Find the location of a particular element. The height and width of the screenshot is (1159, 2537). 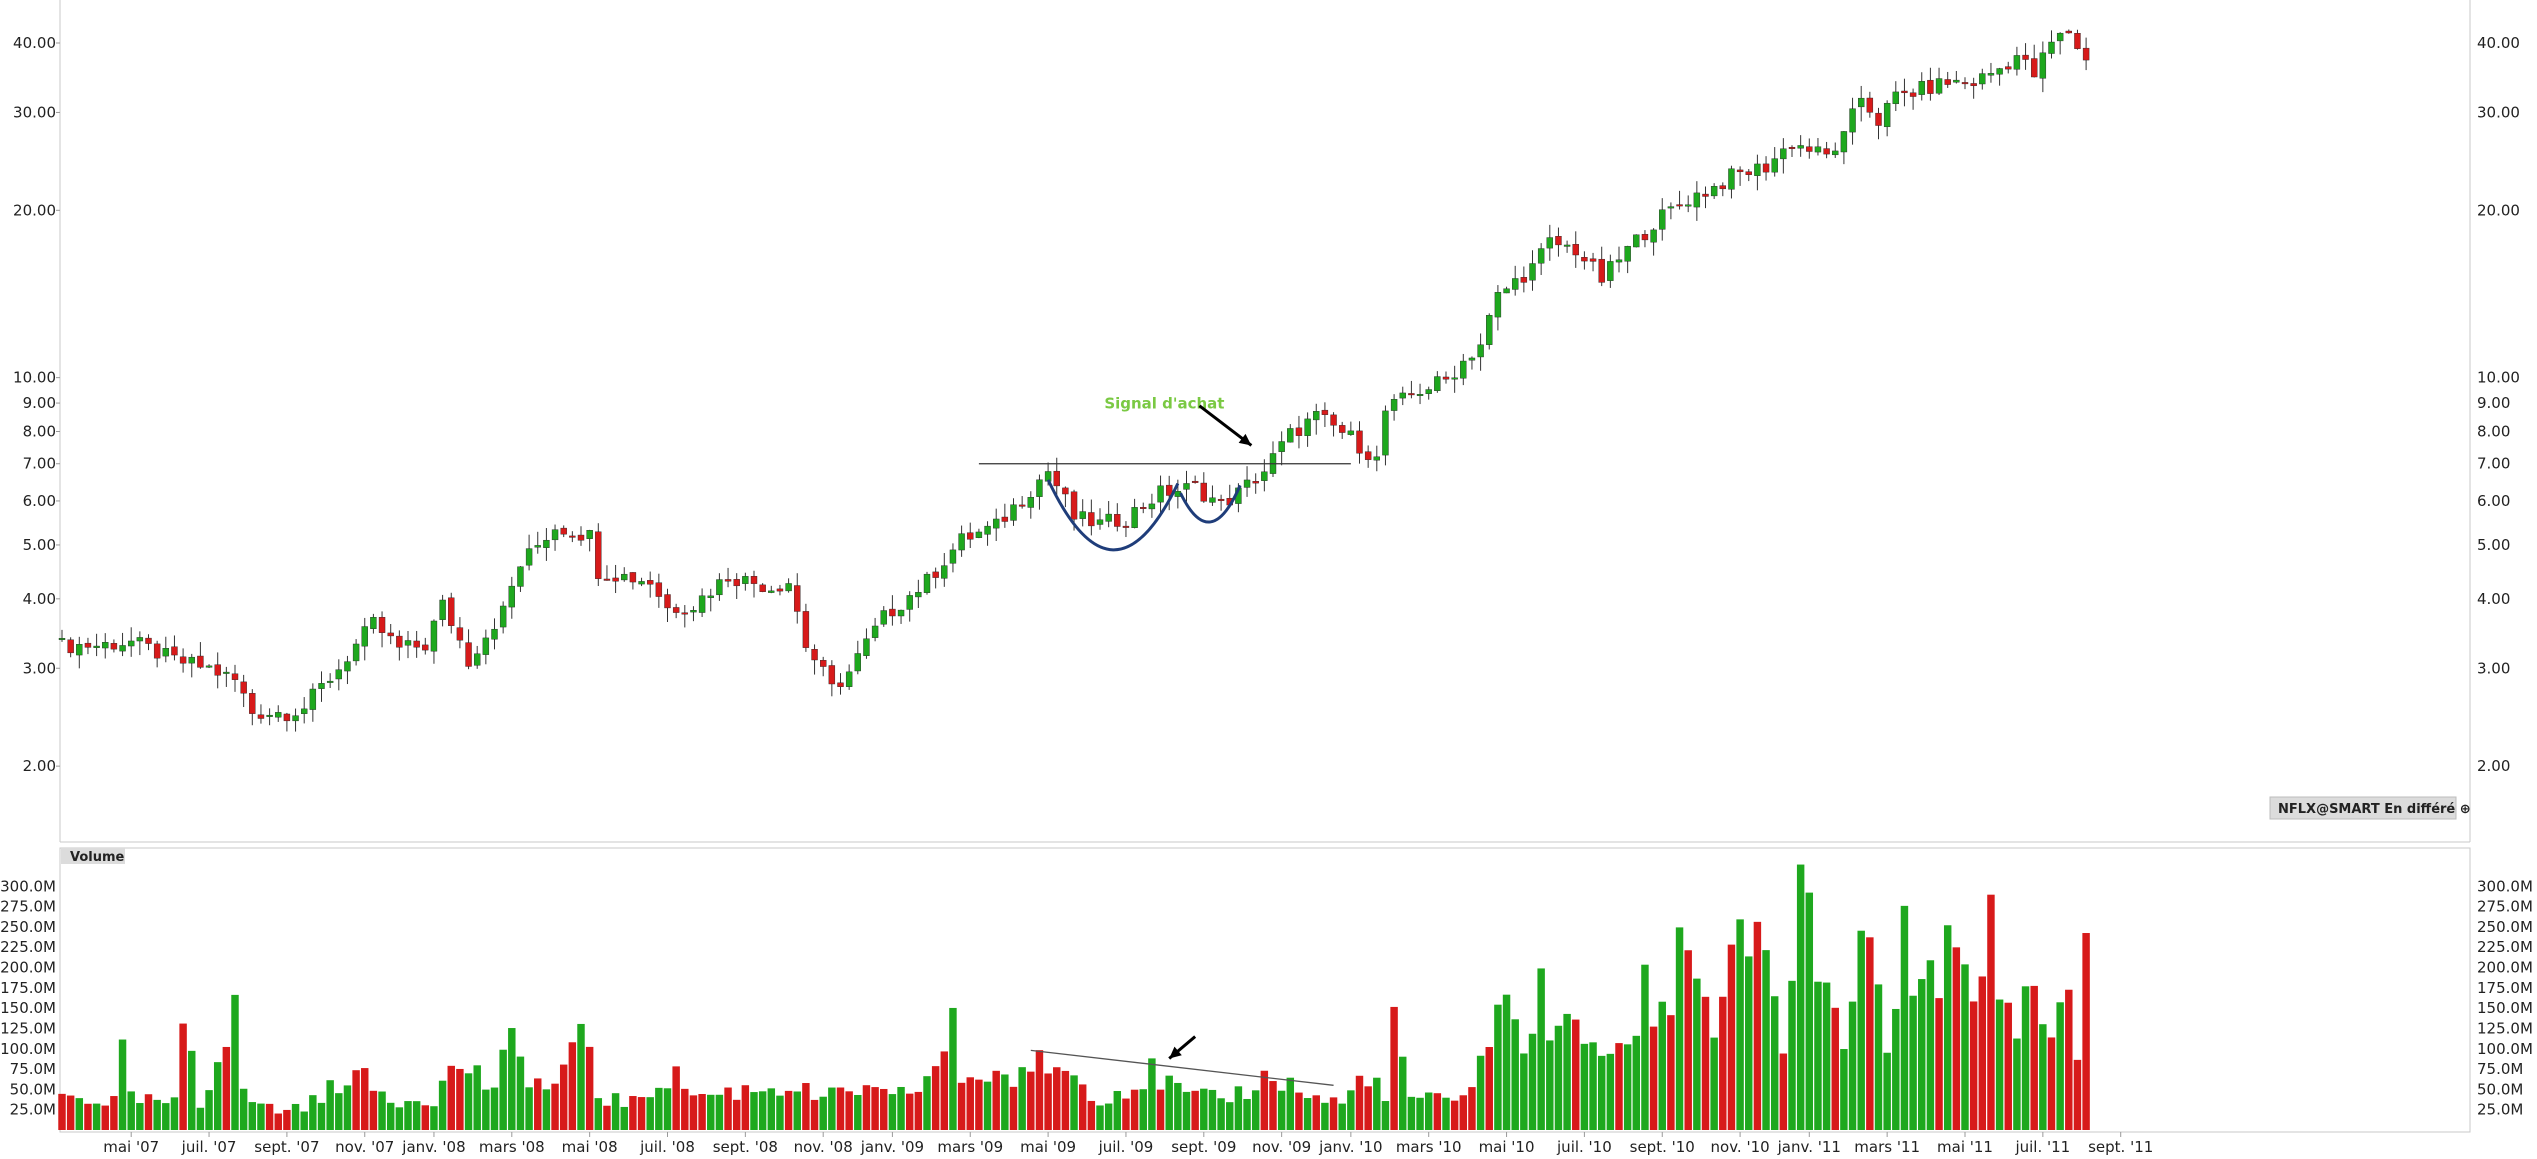

volume-tick-label-left: 250.0M is located at coordinates (28, 927).